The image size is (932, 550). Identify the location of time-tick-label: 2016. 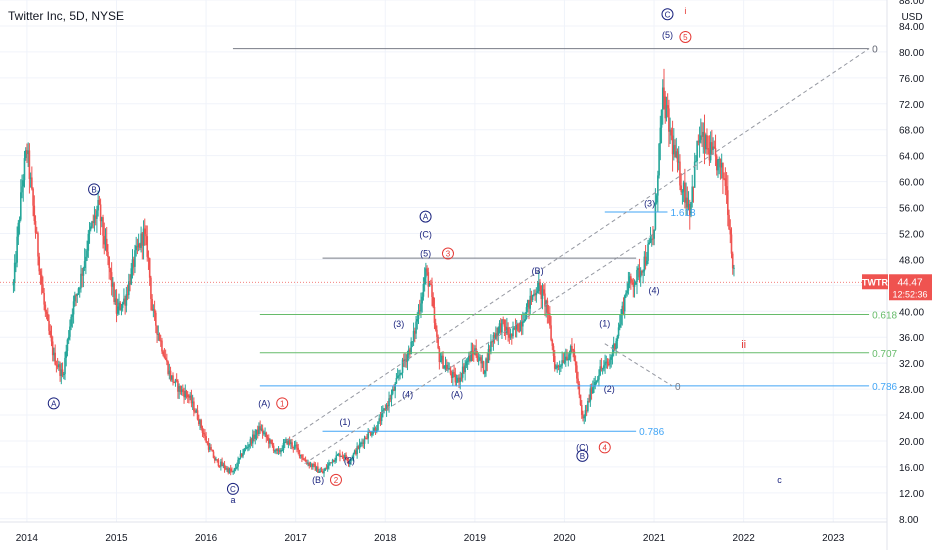
(206, 538).